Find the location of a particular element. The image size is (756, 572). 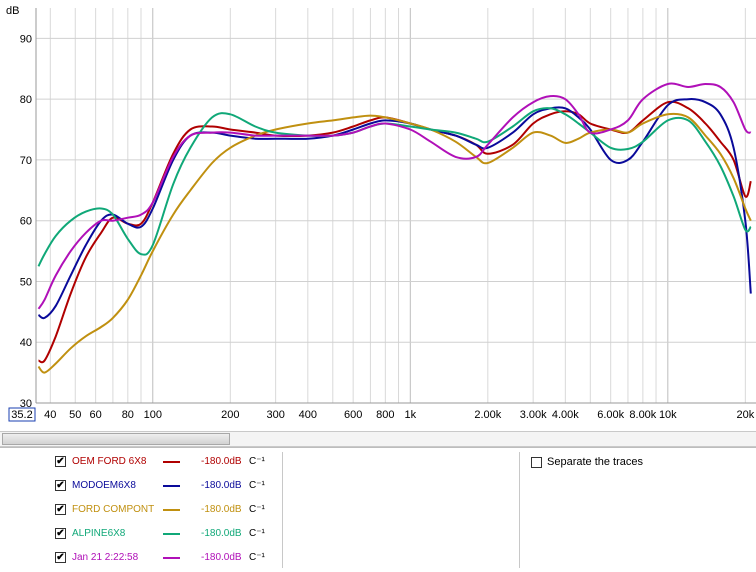

x-tick-label: 3.00k is located at coordinates (533, 415).